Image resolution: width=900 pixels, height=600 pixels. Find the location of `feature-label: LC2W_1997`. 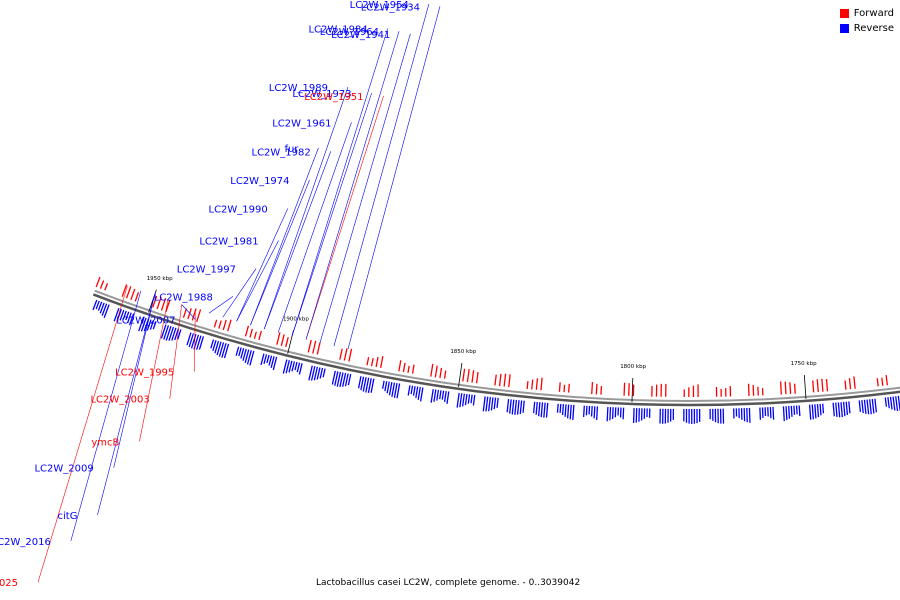

feature-label: LC2W_1997 is located at coordinates (206, 270).